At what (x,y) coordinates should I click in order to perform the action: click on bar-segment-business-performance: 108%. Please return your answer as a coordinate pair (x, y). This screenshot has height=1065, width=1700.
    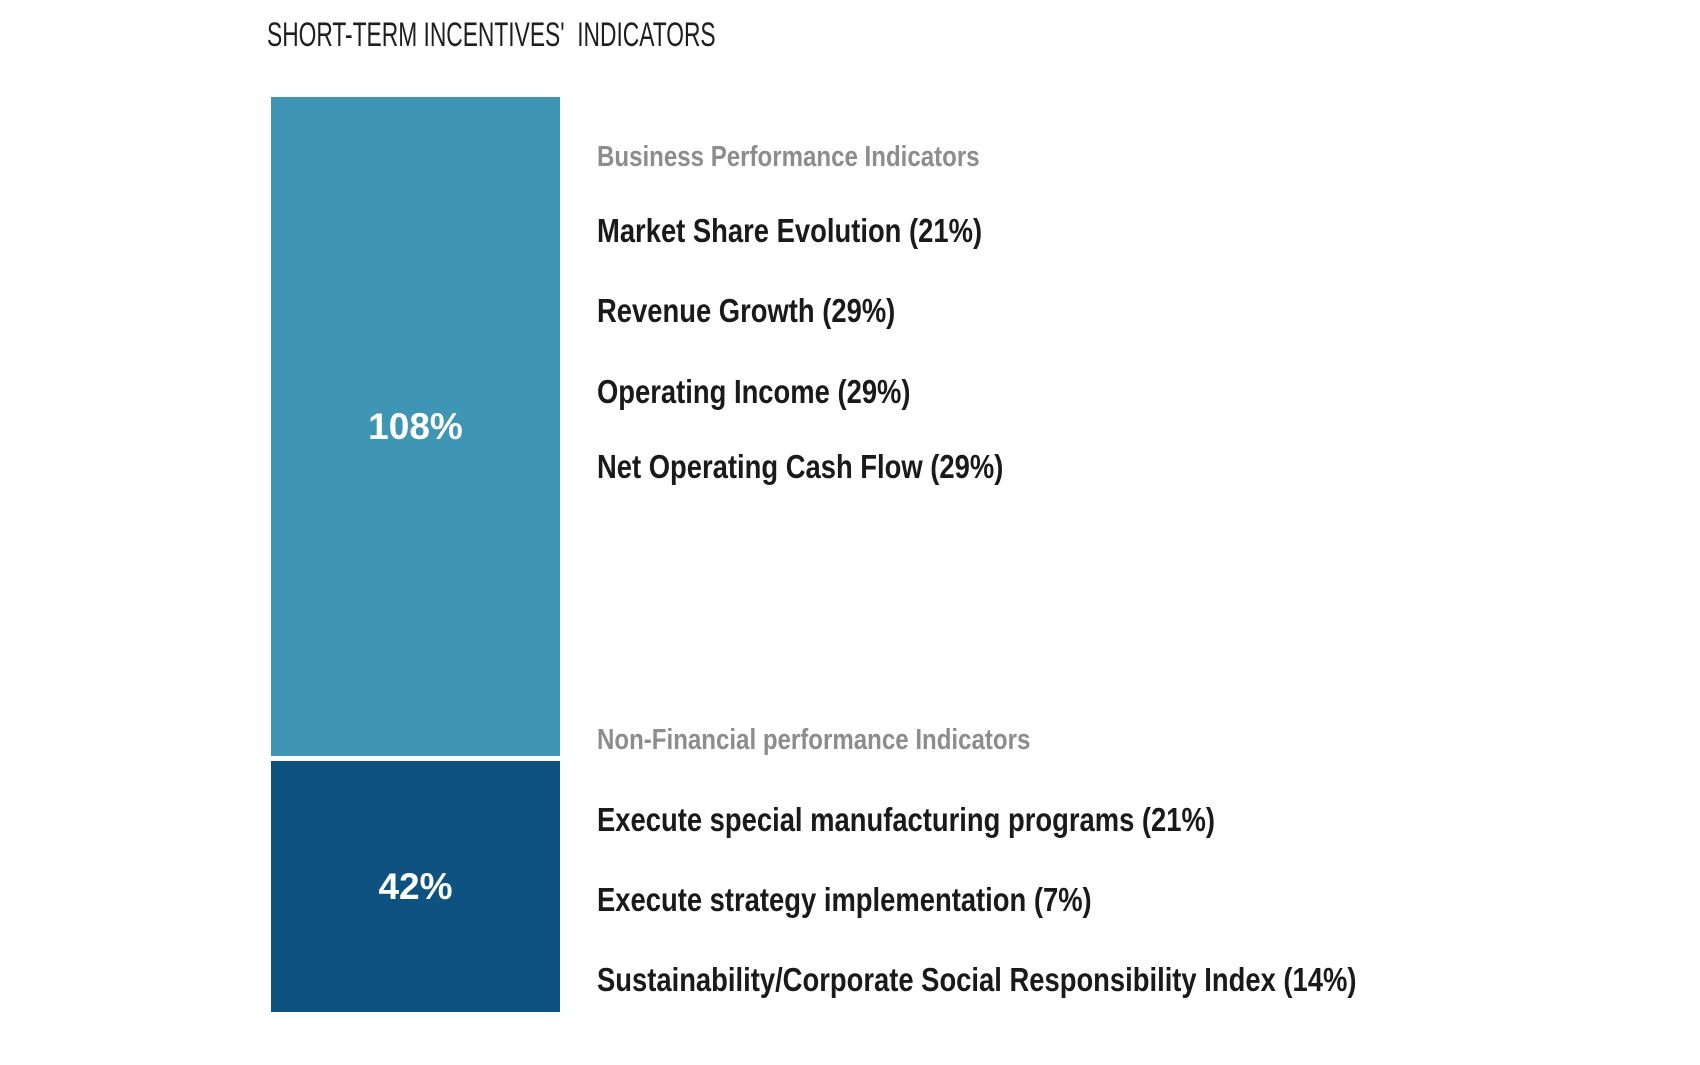
    Looking at the image, I should click on (415, 426).